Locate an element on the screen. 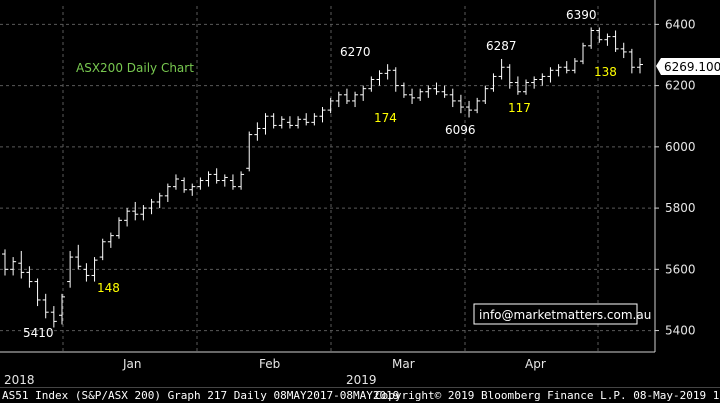 Image resolution: width=720 pixels, height=403 pixels. annotation-high-6390: 6390 is located at coordinates (581, 15).